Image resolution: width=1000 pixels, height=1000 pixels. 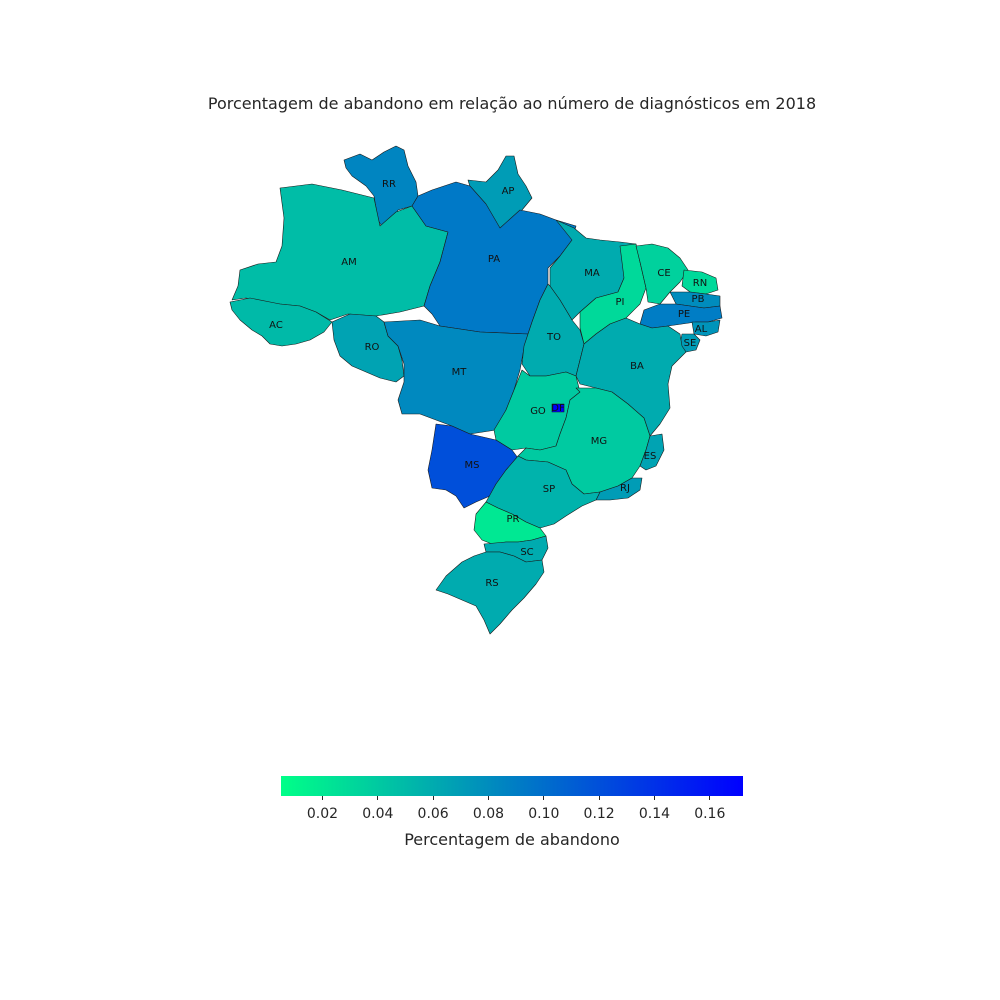 I want to click on tick-label: 0.06, so click(x=433, y=814).